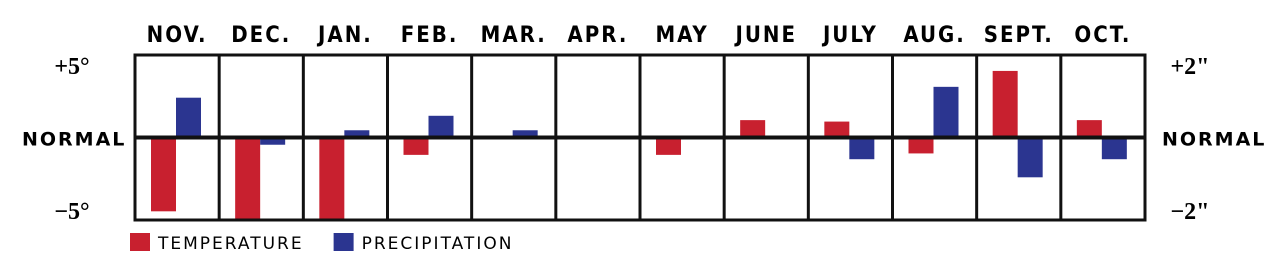  Describe the element at coordinates (438, 244) in the screenshot. I see `legend-label: PRECIPITATION` at that location.